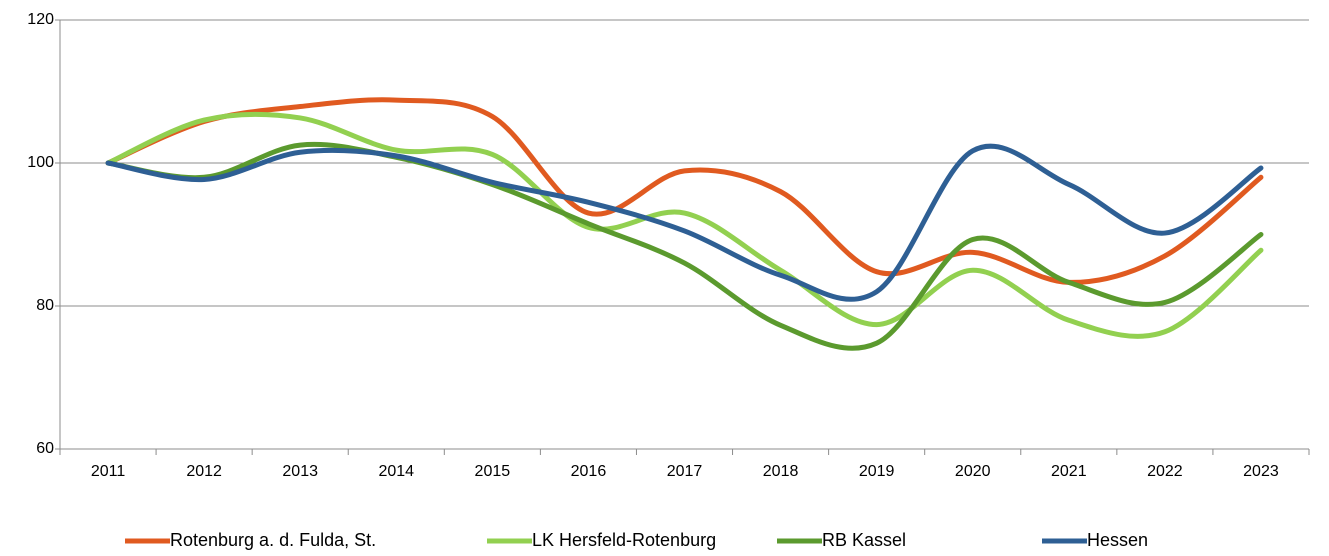 The width and height of the screenshot is (1329, 556). I want to click on x-tick-label: 2013, so click(300, 471).